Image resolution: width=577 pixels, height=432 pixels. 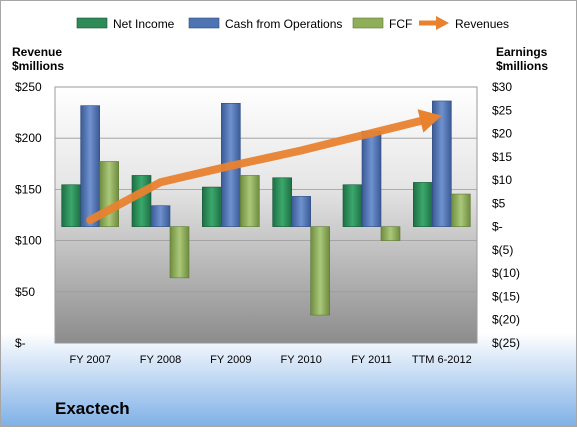 What do you see at coordinates (522, 66) in the screenshot?
I see `right-axis-label-line2: $millions` at bounding box center [522, 66].